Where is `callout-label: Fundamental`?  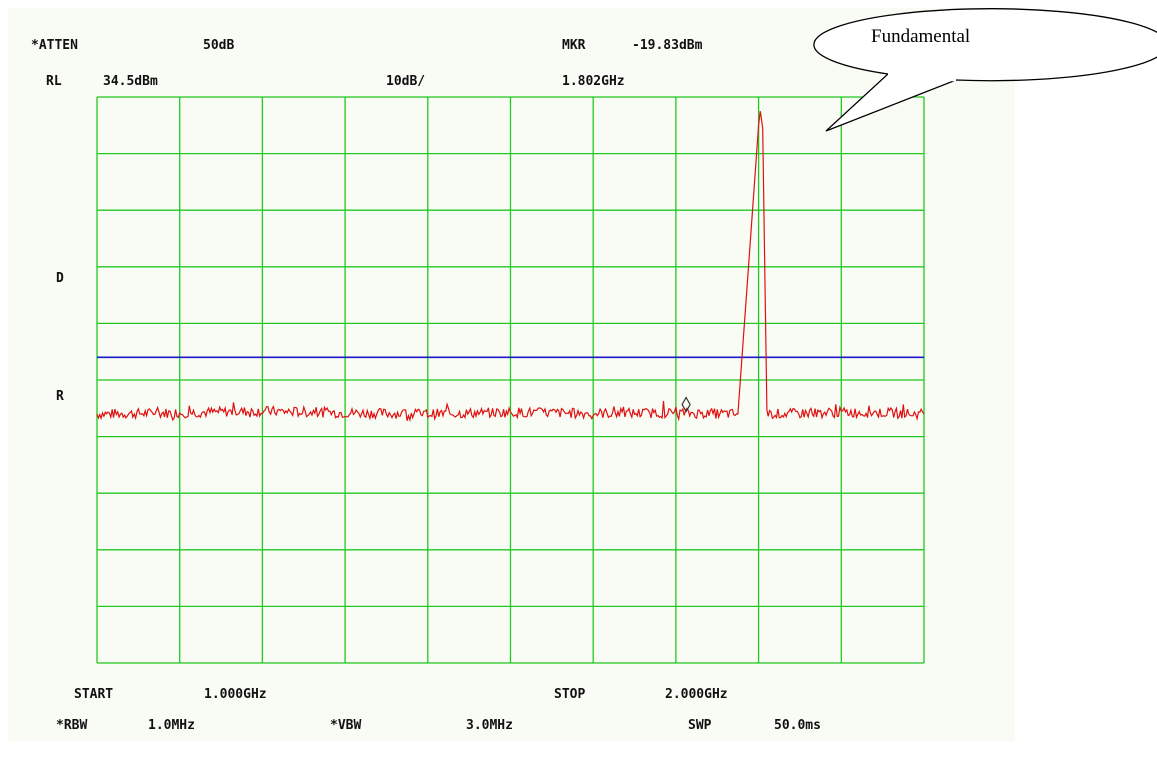
callout-label: Fundamental is located at coordinates (921, 36).